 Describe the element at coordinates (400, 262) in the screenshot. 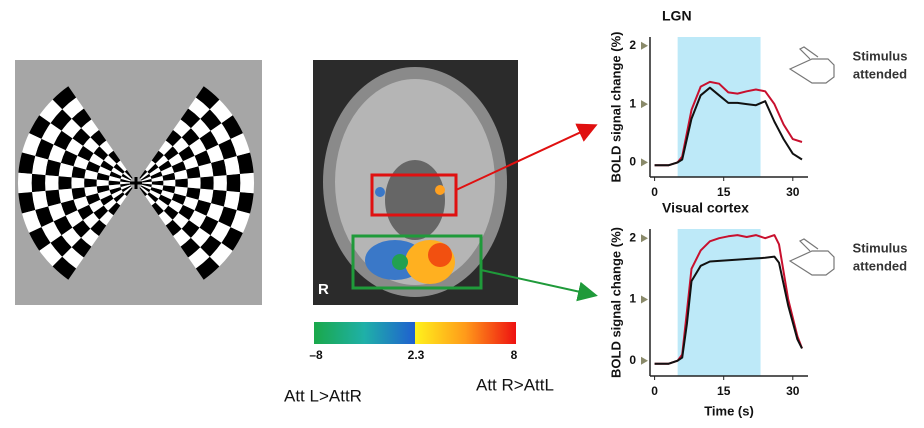

I see `activation-blob` at that location.